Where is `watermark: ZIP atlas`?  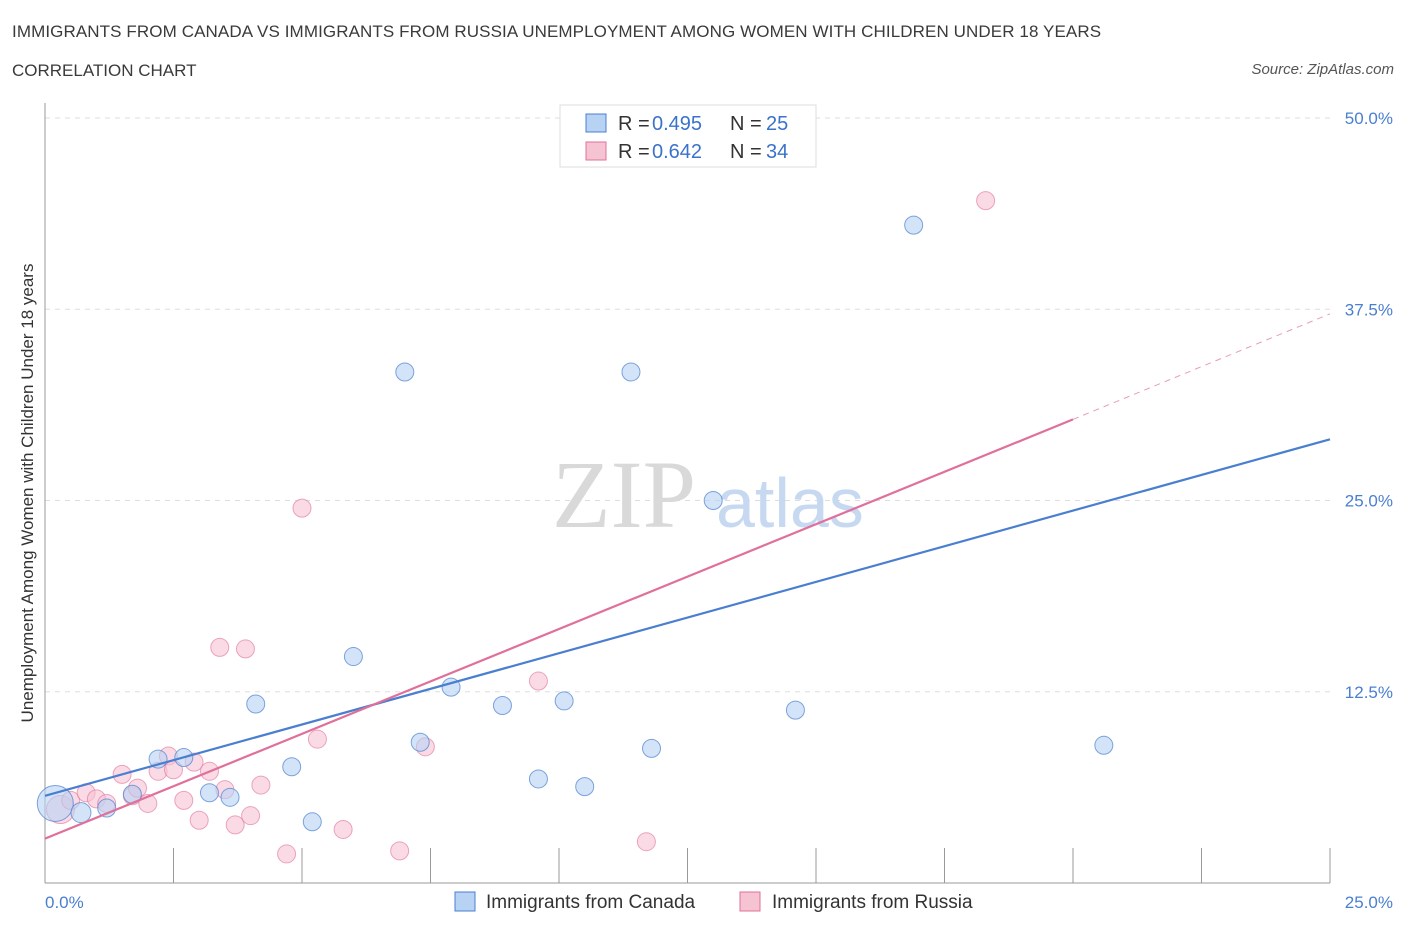
watermark: ZIP atlas is located at coordinates (708, 494).